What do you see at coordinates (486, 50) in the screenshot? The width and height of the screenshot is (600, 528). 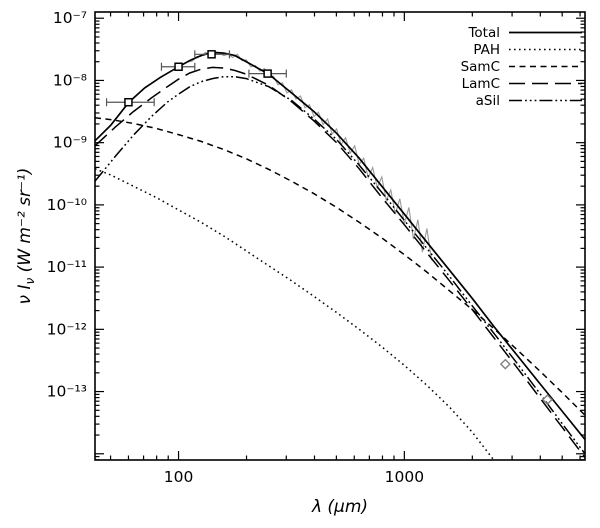 I see `legend-label: PAH` at bounding box center [486, 50].